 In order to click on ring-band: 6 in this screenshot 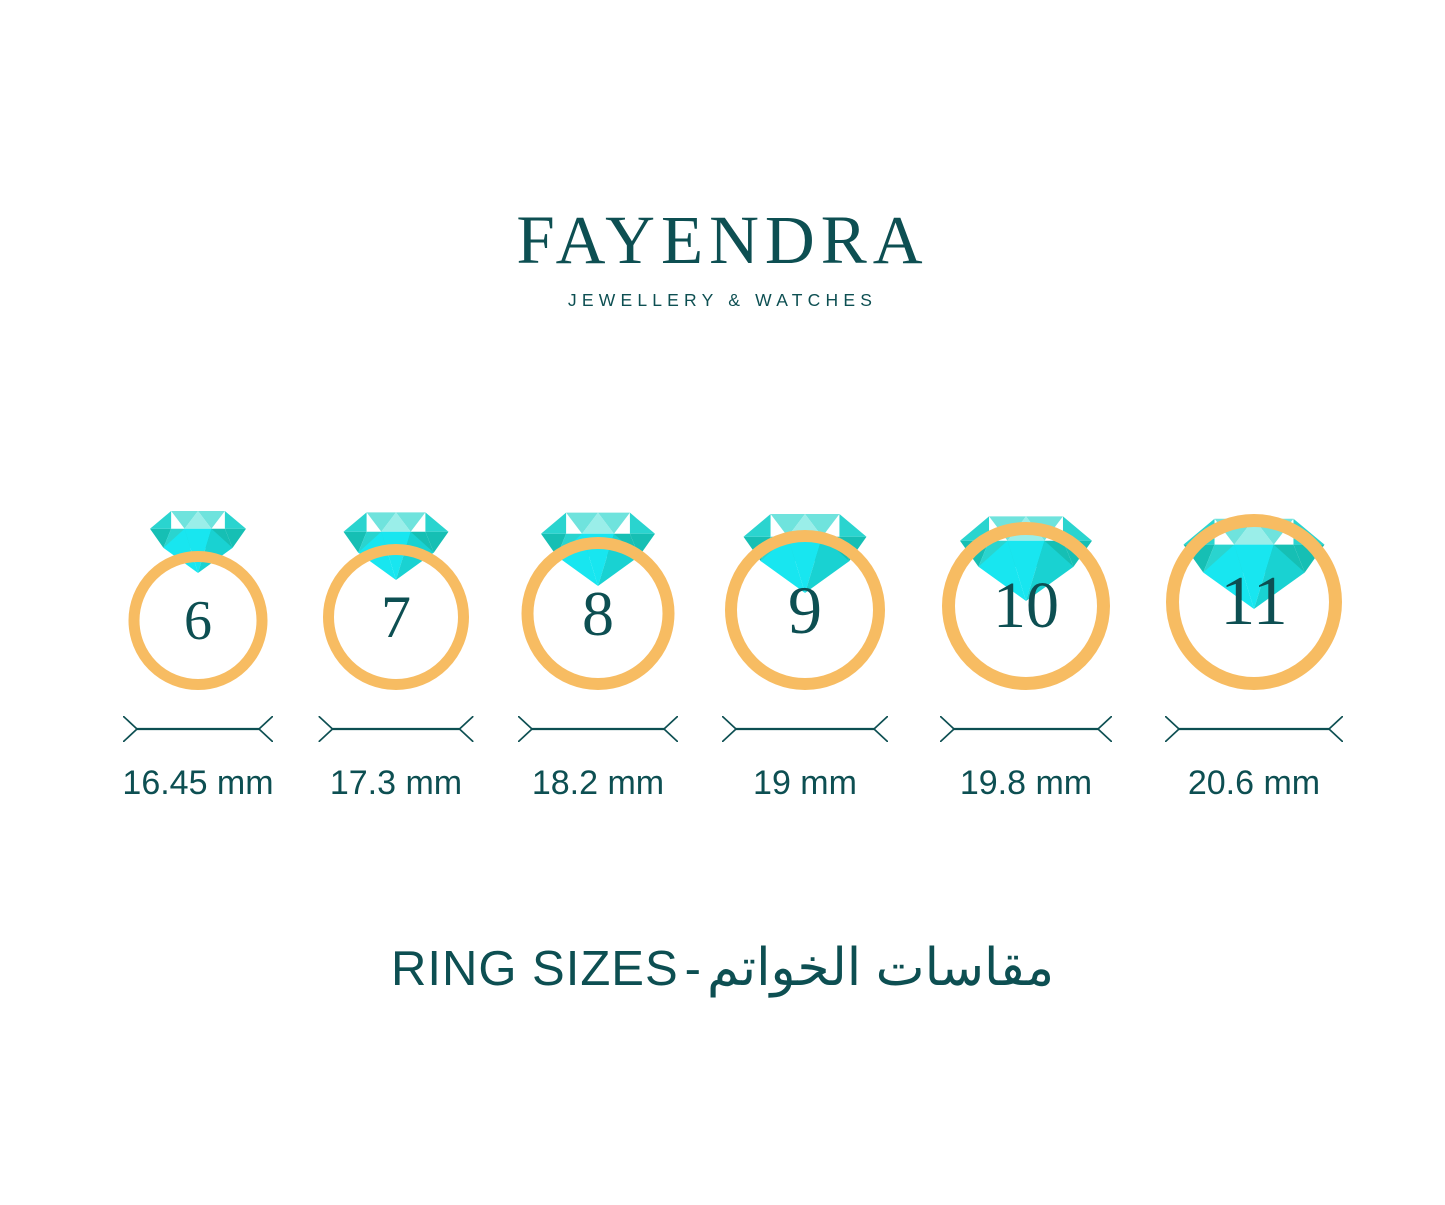, I will do `click(198, 620)`.